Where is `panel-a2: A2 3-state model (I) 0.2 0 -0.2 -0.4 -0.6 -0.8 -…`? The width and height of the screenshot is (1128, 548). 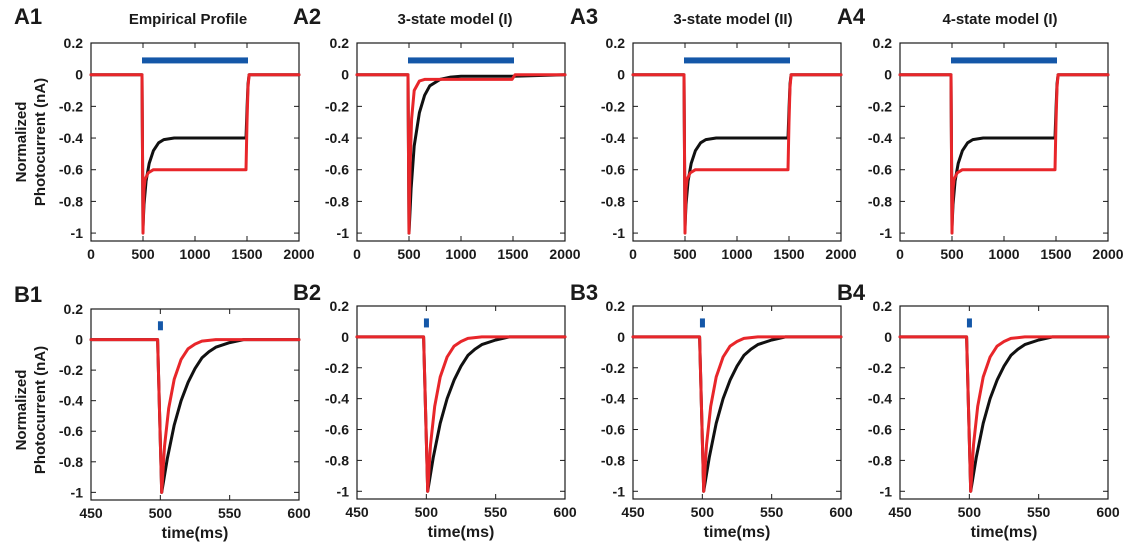
panel-a2: A2 3-state model (I) 0.2 0 -0.2 -0.4 -0.6 -0.8 -… is located at coordinates (437, 133).